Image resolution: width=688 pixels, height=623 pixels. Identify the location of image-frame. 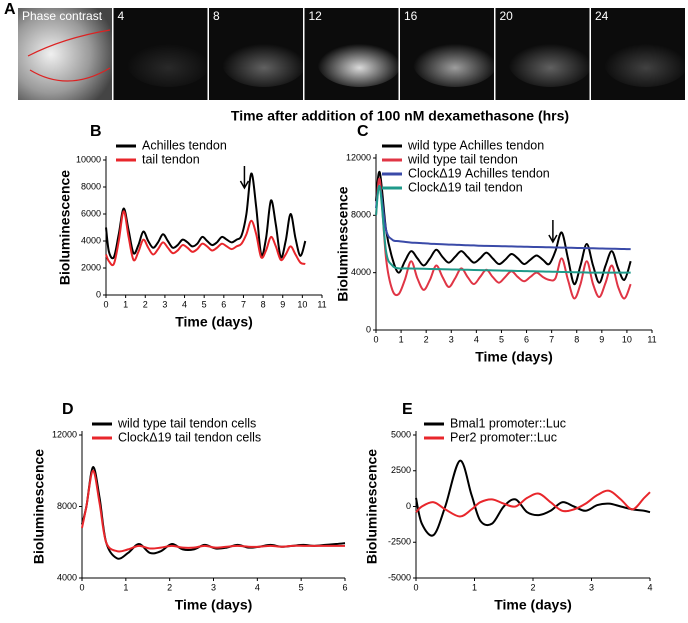
(65, 54).